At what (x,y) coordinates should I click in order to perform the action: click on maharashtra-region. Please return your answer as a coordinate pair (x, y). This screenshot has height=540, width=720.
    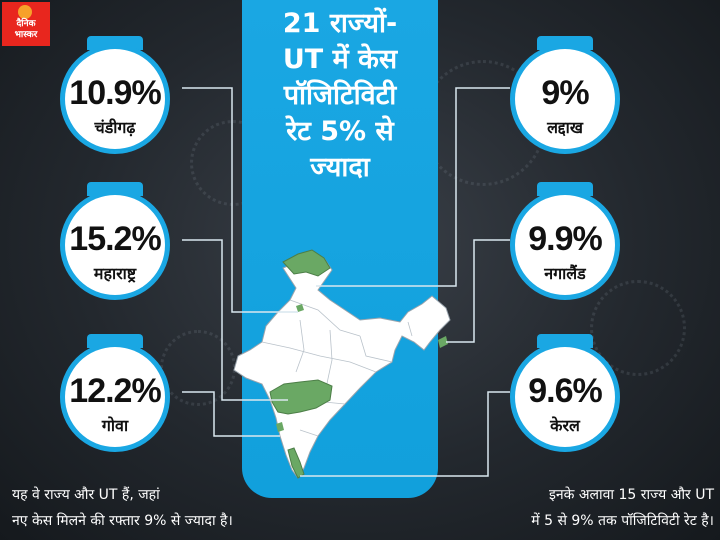
    Looking at the image, I should click on (301, 397).